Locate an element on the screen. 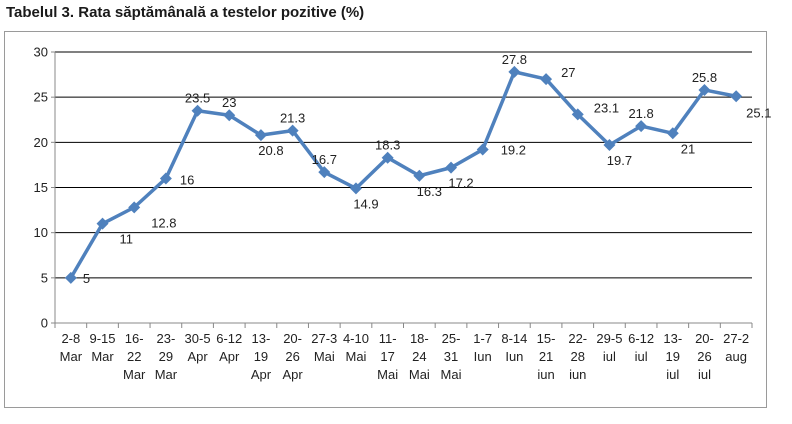  x-tick-label: 24 is located at coordinates (419, 356).